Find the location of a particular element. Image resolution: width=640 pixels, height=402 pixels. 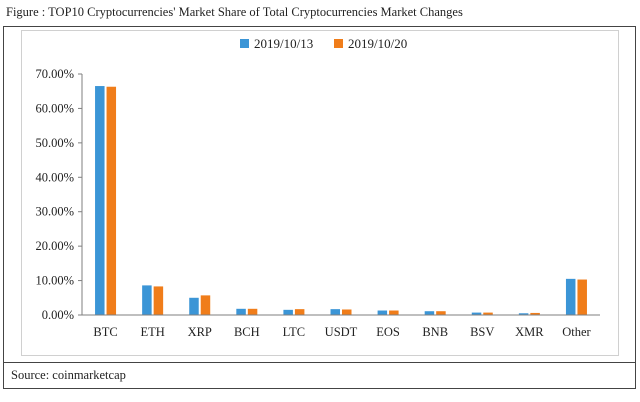

y-tick-label: 30.00% is located at coordinates (54, 212).